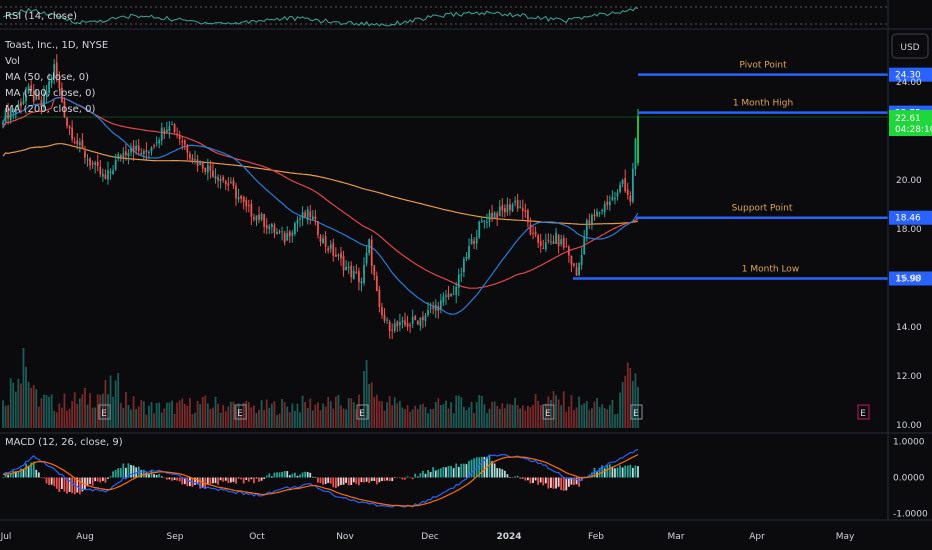 This screenshot has width=932, height=550. What do you see at coordinates (910, 46) in the screenshot?
I see `currency-button` at bounding box center [910, 46].